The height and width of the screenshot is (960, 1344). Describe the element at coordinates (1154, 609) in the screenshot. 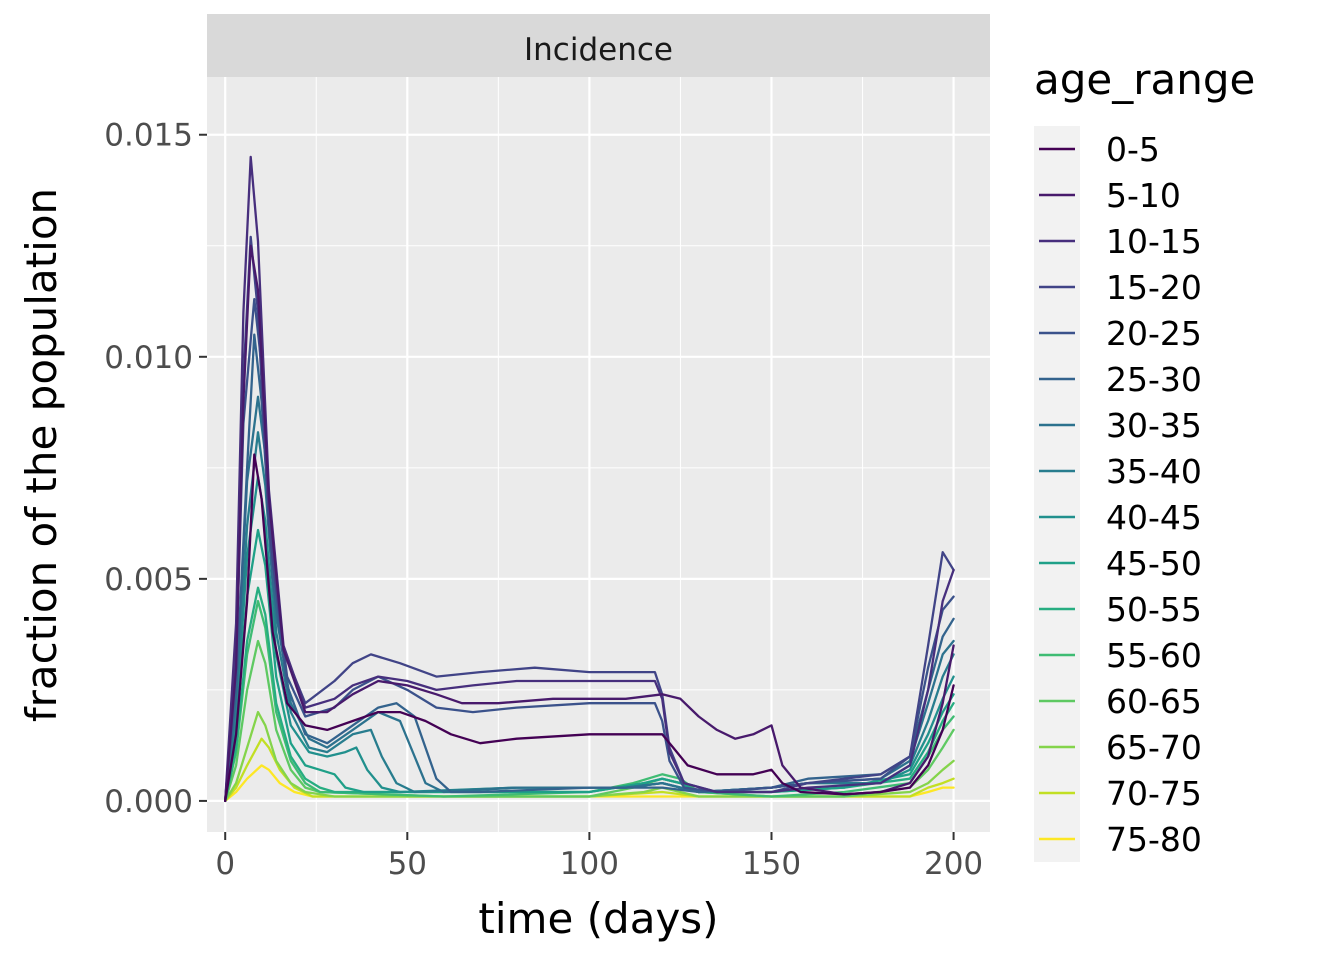

I see `legend-label-50-55: 50-55` at that location.